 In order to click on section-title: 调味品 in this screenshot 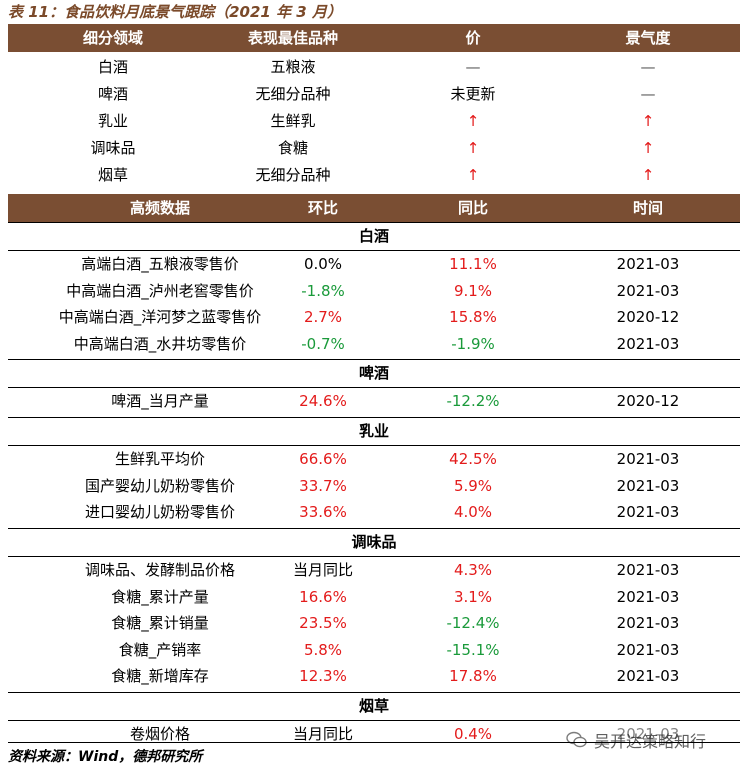, I will do `click(374, 542)`.